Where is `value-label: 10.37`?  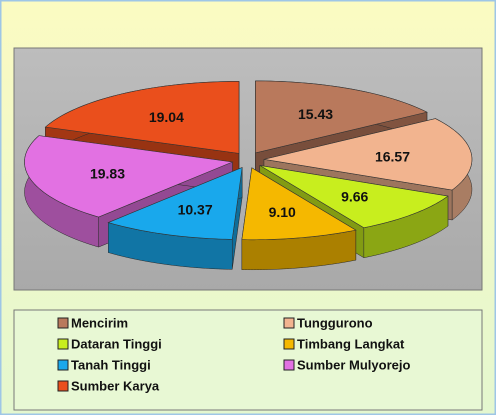 value-label: 10.37 is located at coordinates (195, 210).